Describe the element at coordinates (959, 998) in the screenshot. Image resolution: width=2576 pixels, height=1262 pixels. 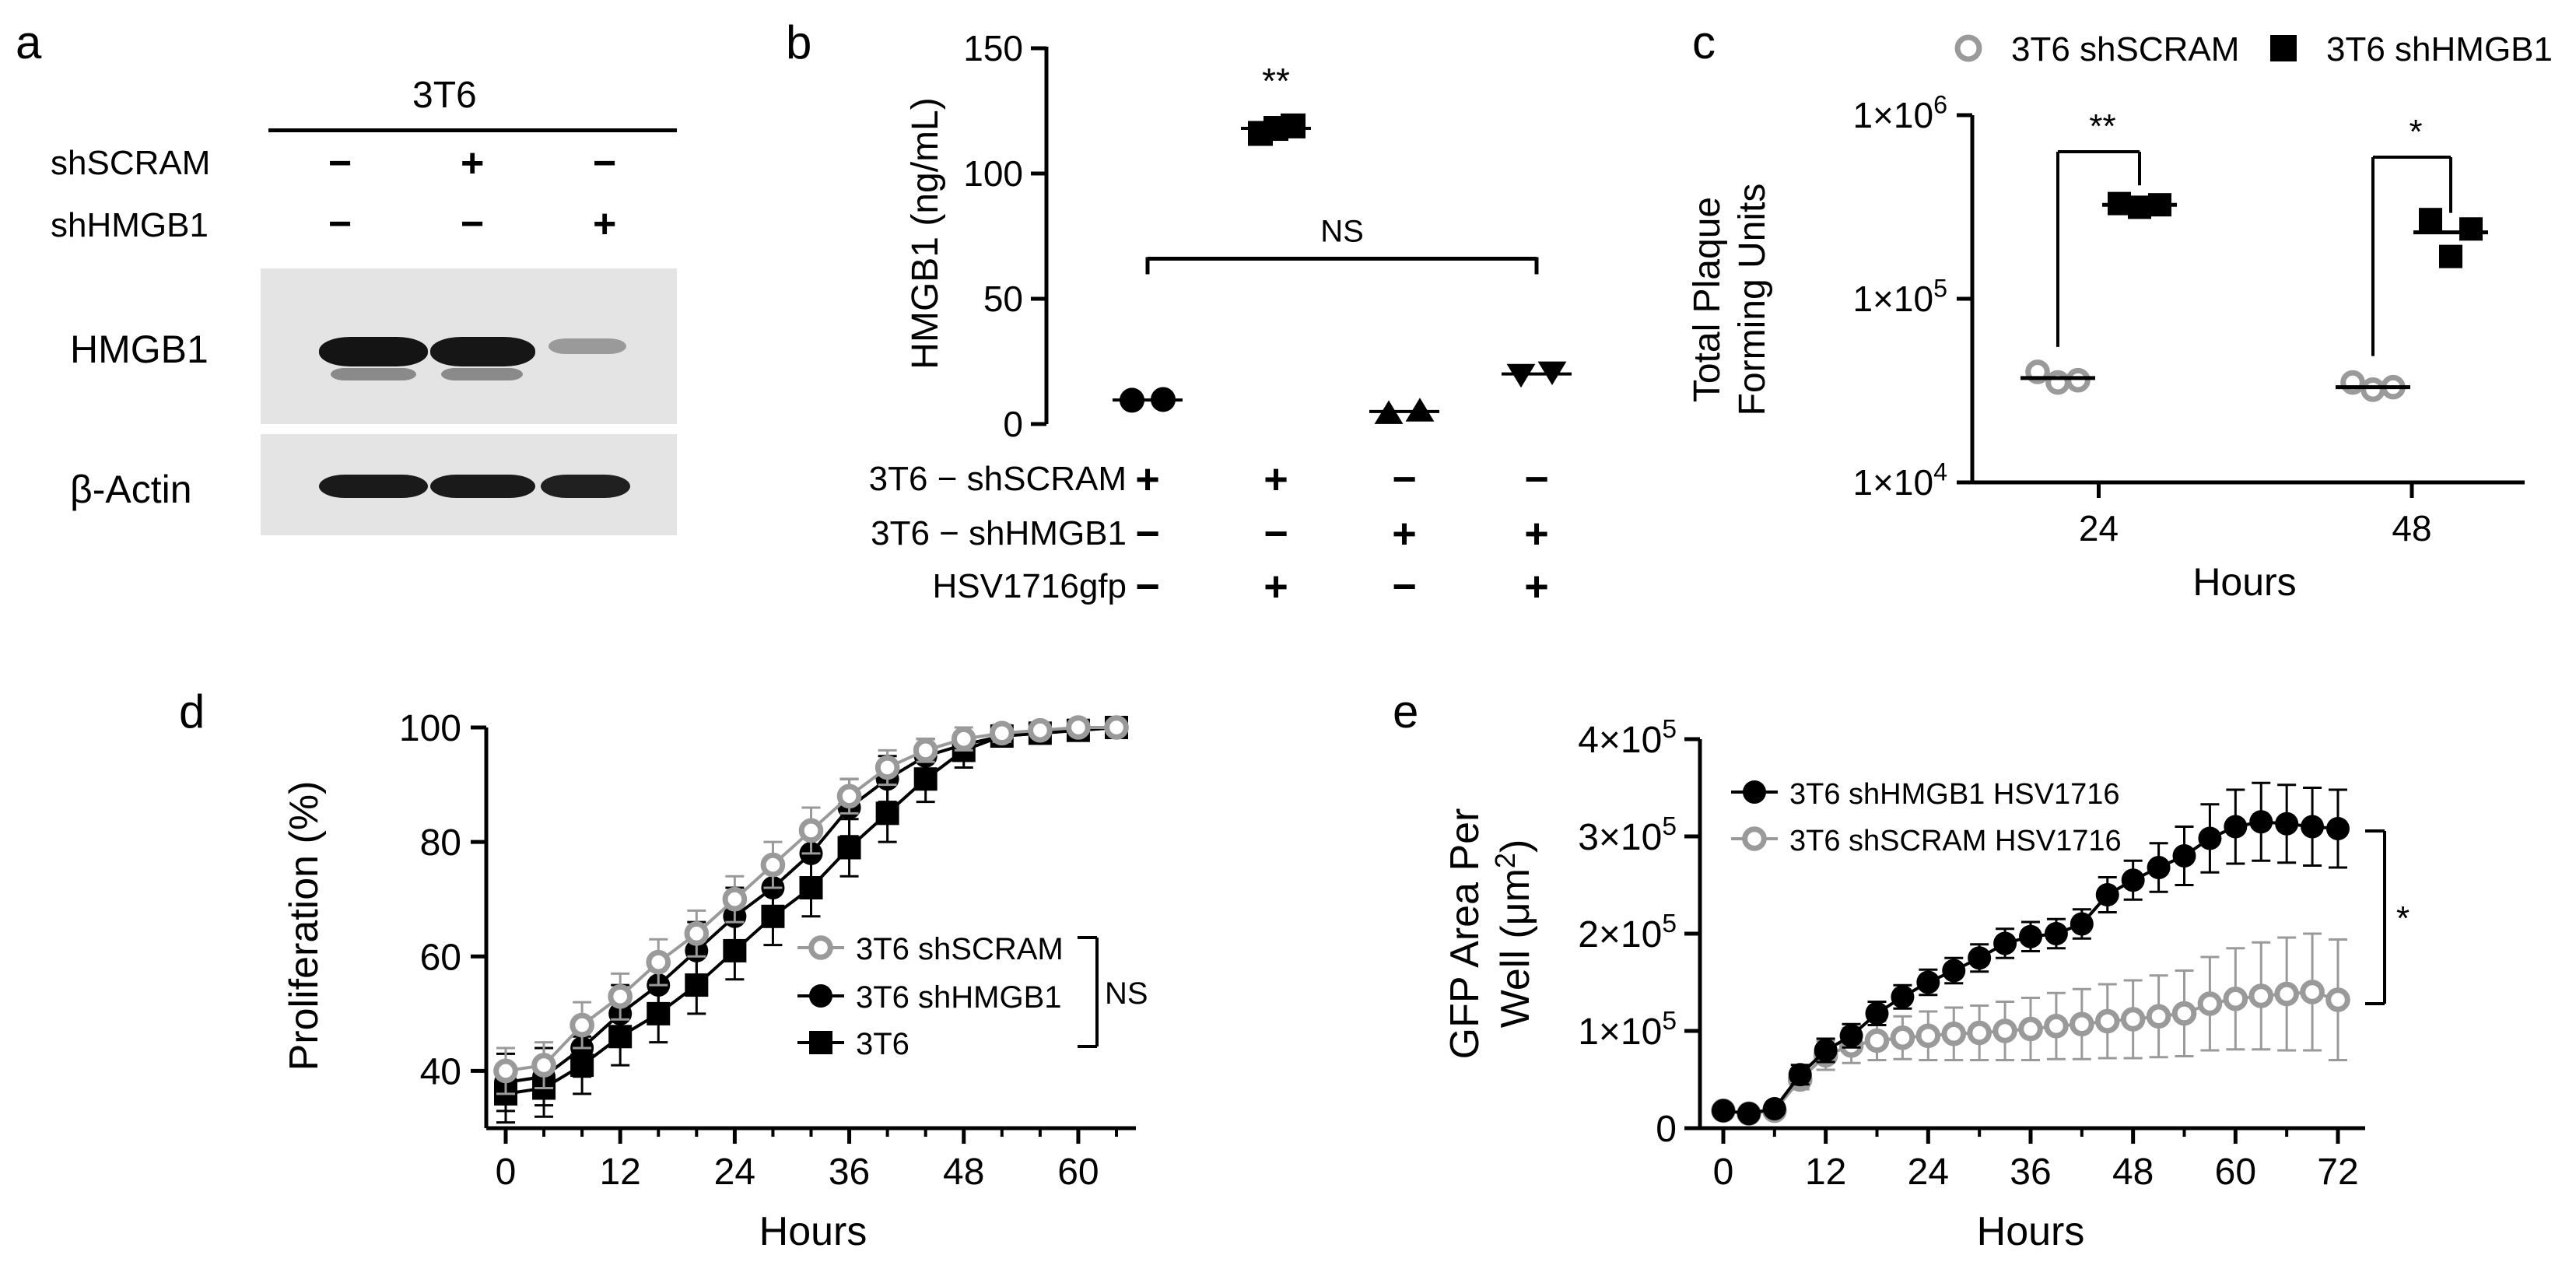
I see `legend-label: 3T6 shHMGB1` at that location.